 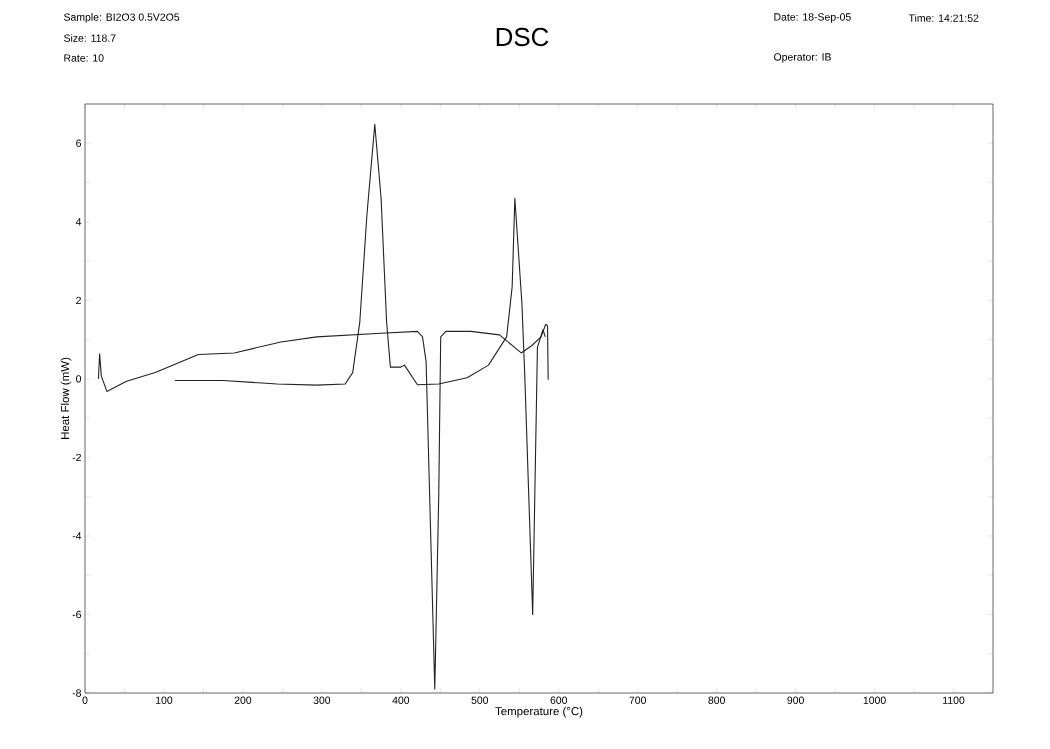 What do you see at coordinates (874, 700) in the screenshot?
I see `x-tick-label: 1000` at bounding box center [874, 700].